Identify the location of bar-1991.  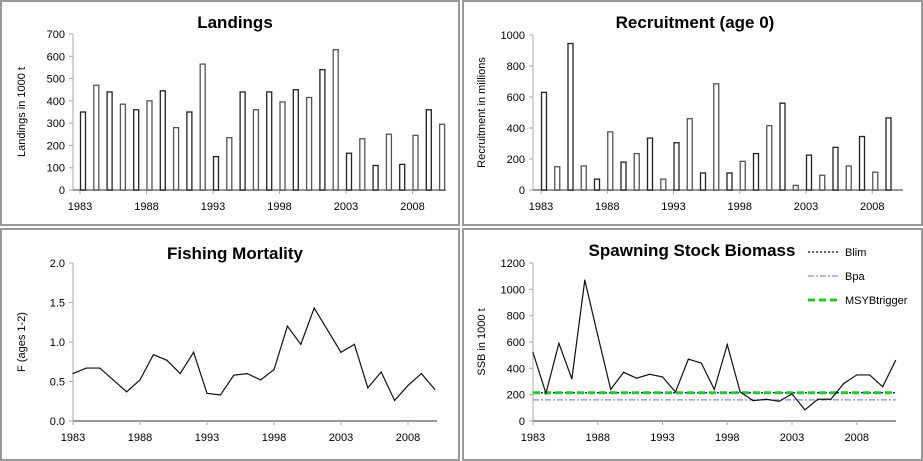
(650, 164).